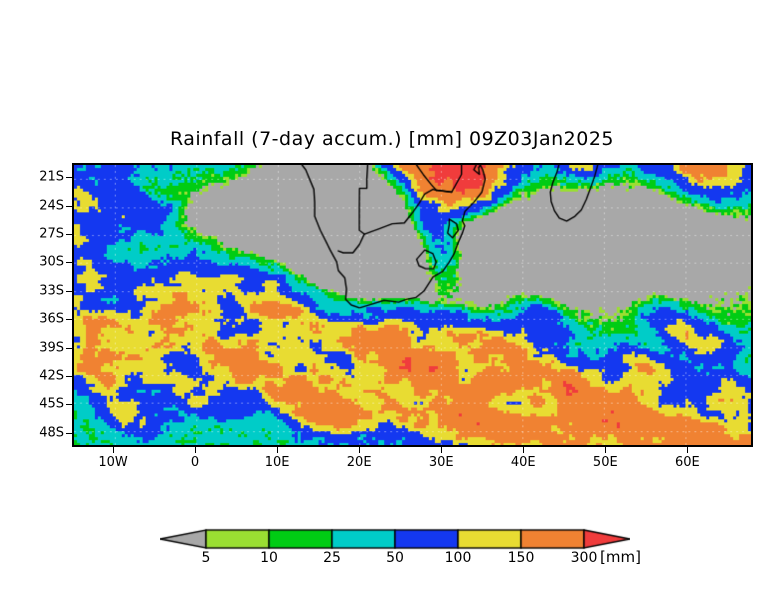 Image resolution: width=784 pixels, height=612 pixels. What do you see at coordinates (458, 558) in the screenshot?
I see `colorbar-tick-label: 100` at bounding box center [458, 558].